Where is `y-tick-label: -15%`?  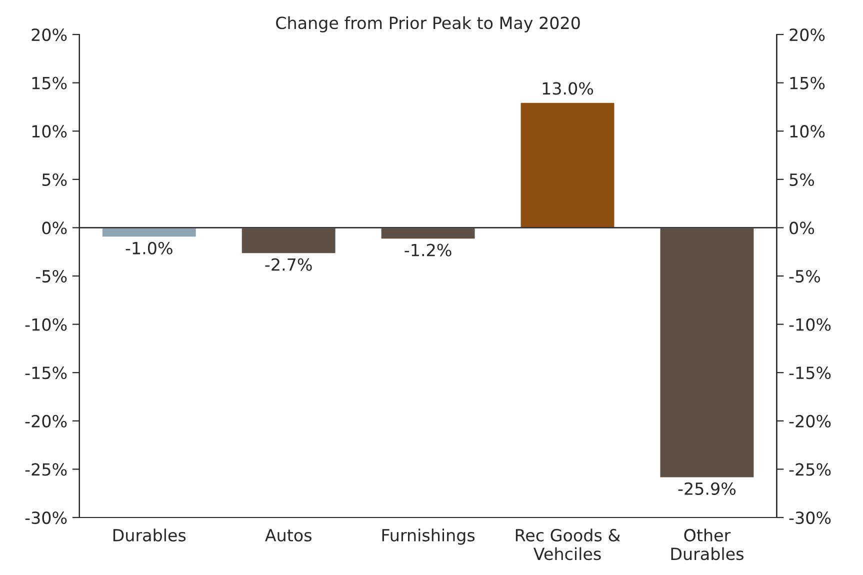
y-tick-label: -15% is located at coordinates (46, 373).